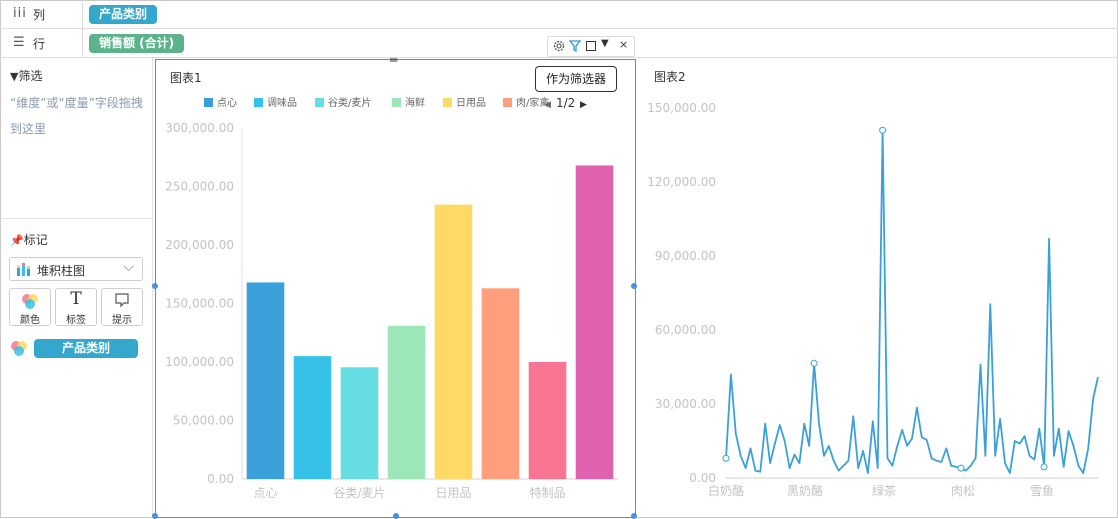  I want to click on maximize-icon, so click(591, 46).